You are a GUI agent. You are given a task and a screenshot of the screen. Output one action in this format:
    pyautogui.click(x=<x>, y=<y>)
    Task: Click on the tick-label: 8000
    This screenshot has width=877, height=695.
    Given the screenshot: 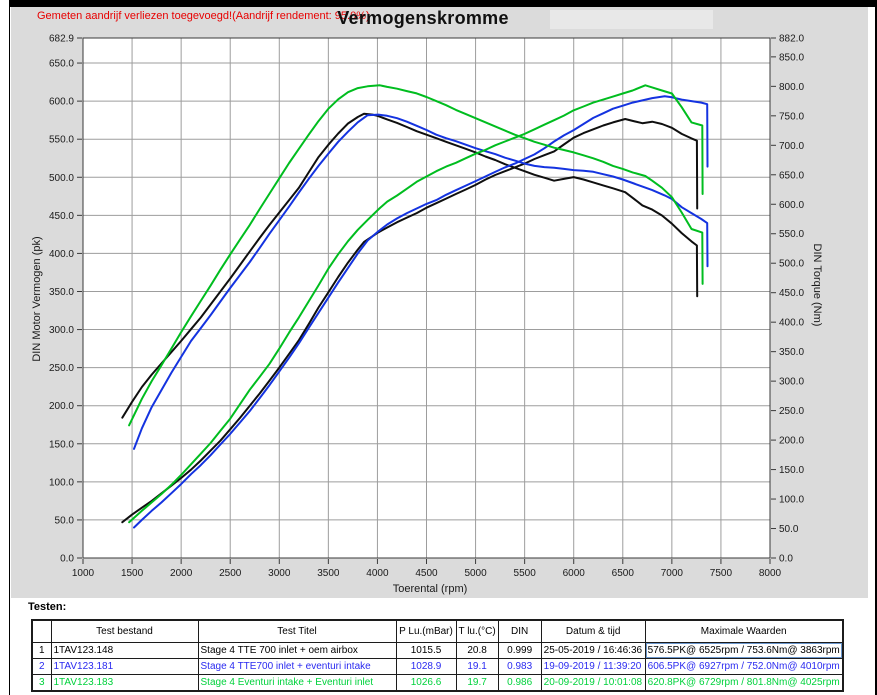 What is the action you would take?
    pyautogui.click(x=770, y=573)
    